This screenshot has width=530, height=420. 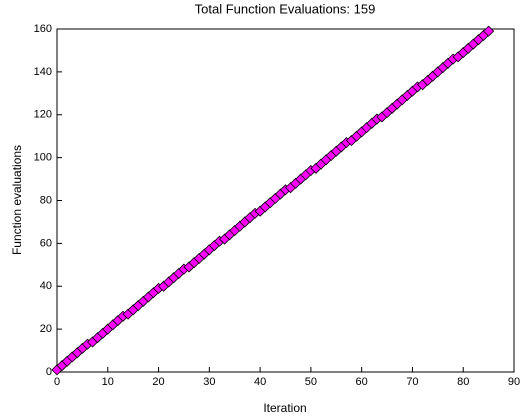 What do you see at coordinates (209, 382) in the screenshot?
I see `x-tick-label: 30` at bounding box center [209, 382].